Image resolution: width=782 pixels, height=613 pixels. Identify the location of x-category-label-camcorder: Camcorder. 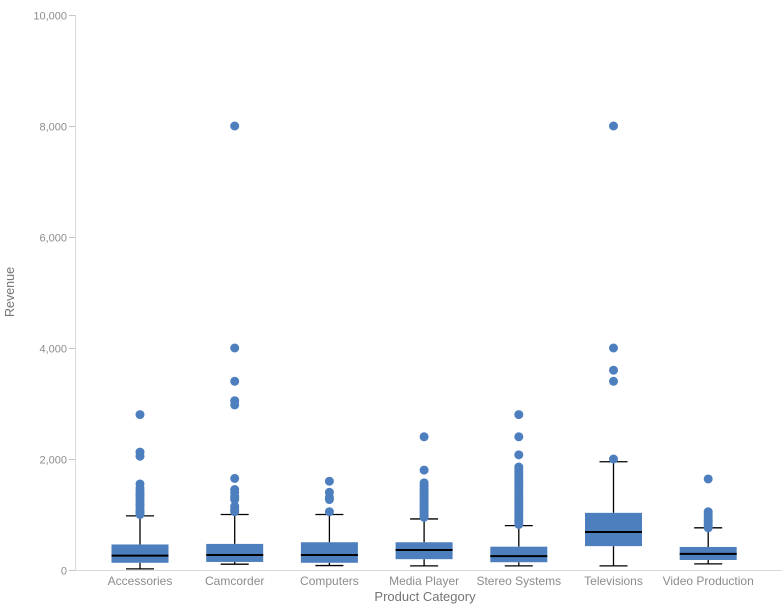
(234, 581).